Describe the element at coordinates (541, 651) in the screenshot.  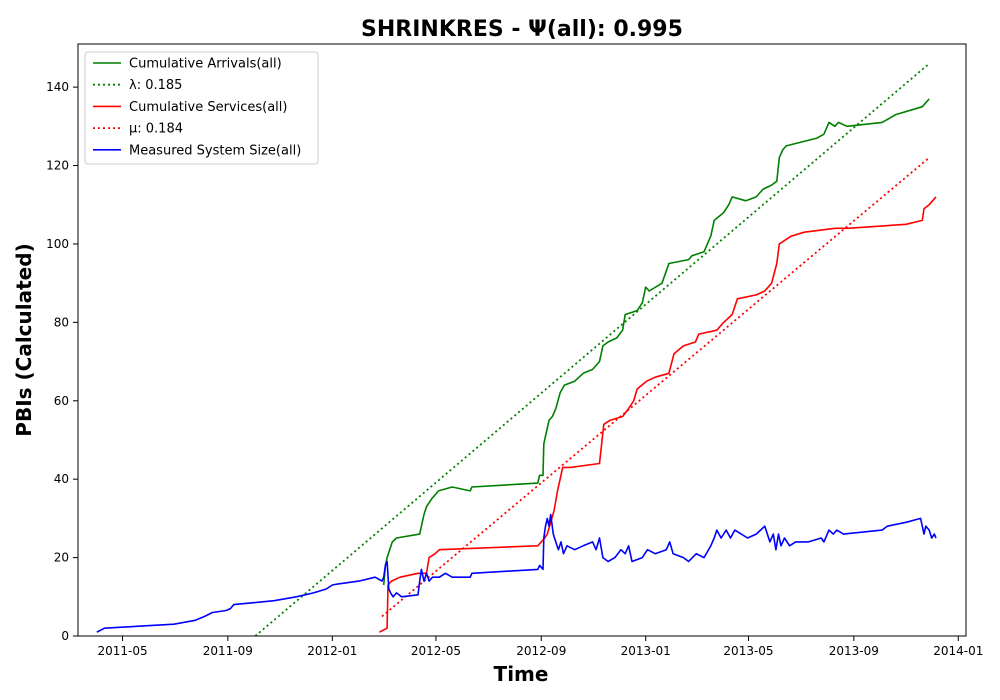
I see `x-tick-label: 2012-09` at that location.